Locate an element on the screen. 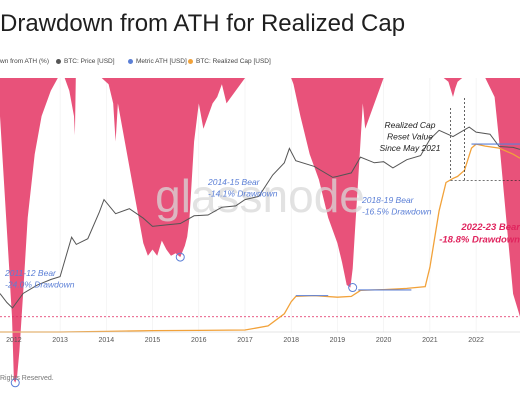 The image size is (520, 400). page-title: Drawdown from ATH for Realized Cap is located at coordinates (203, 23).